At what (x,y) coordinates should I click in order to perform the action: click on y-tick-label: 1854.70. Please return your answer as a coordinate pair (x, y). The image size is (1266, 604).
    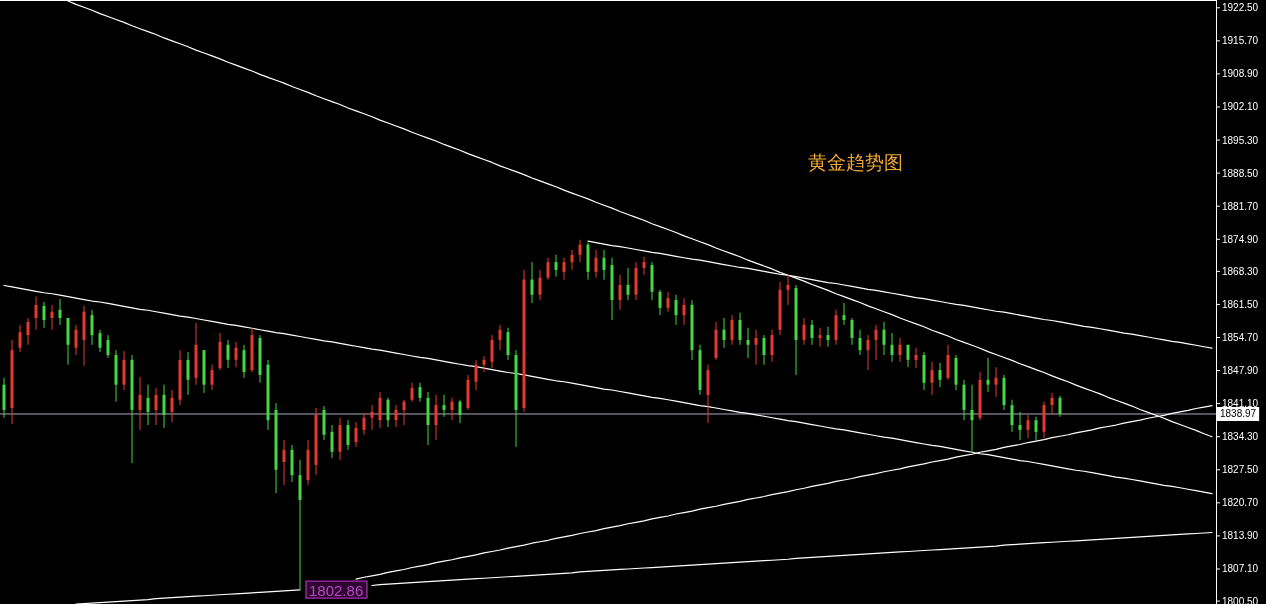
    Looking at the image, I should click on (1240, 337).